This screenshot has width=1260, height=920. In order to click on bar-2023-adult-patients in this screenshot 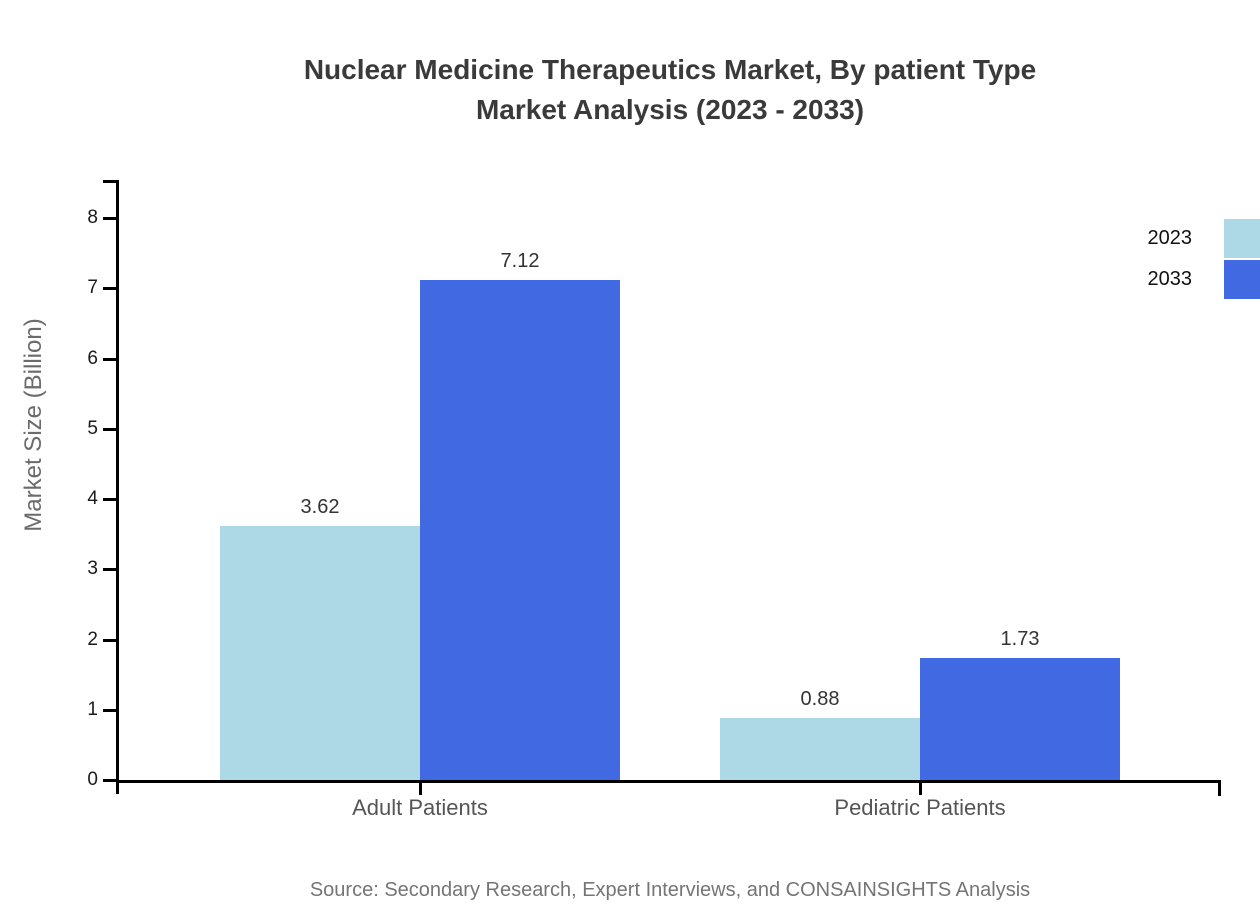, I will do `click(320, 652)`.